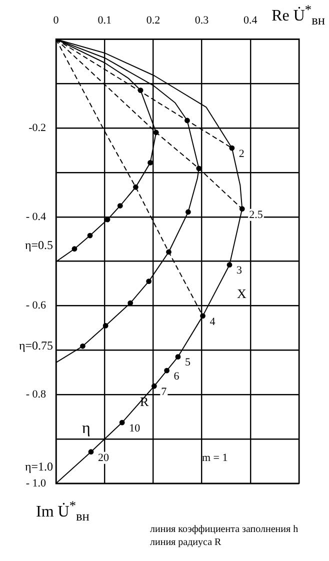 This screenshot has height=561, width=329. What do you see at coordinates (35, 345) in the screenshot?
I see `series-label: η=0.75` at bounding box center [35, 345].